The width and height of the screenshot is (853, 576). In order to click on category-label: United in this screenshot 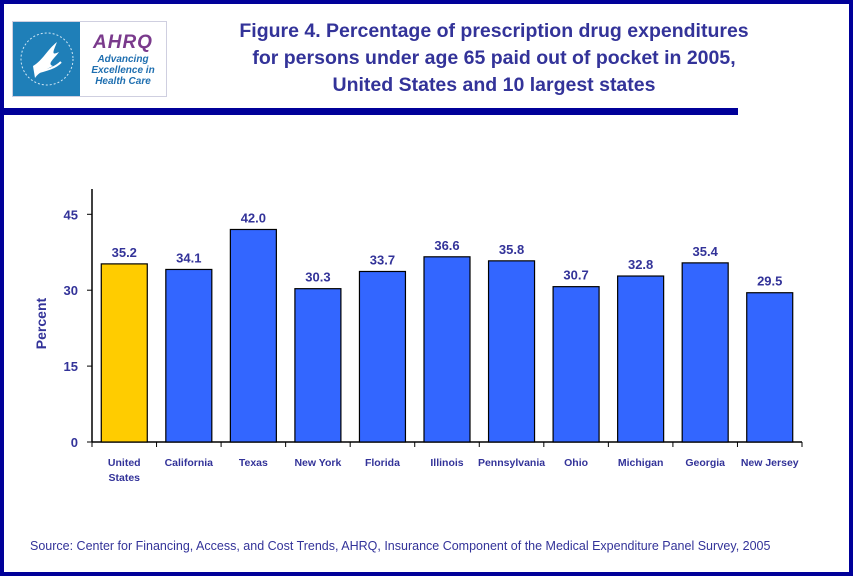, I will do `click(124, 463)`.